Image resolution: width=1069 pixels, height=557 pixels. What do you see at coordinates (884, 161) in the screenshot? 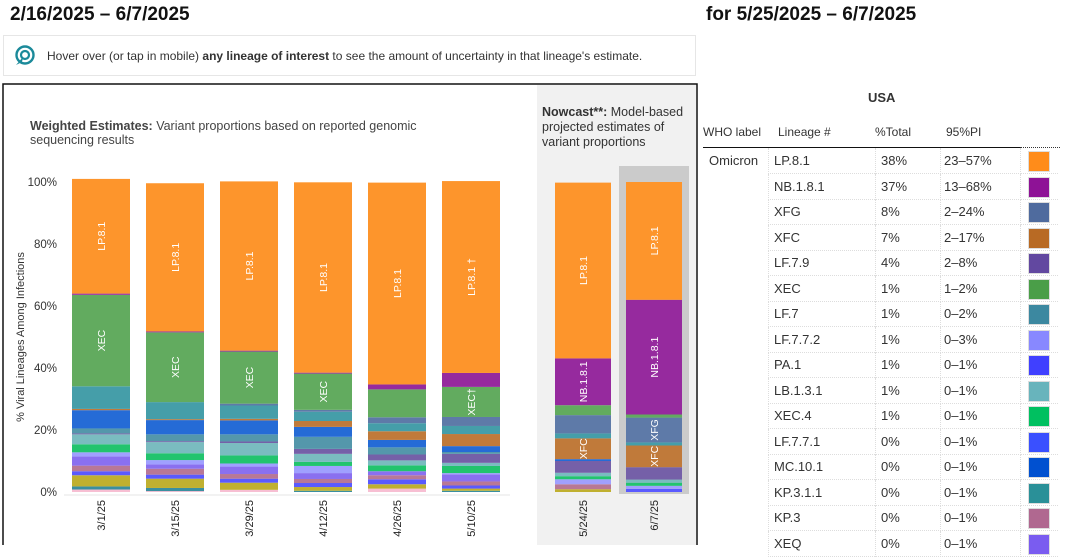
I see `lineage-row: Omicron LP.8.1 38% 23–57%` at bounding box center [884, 161].